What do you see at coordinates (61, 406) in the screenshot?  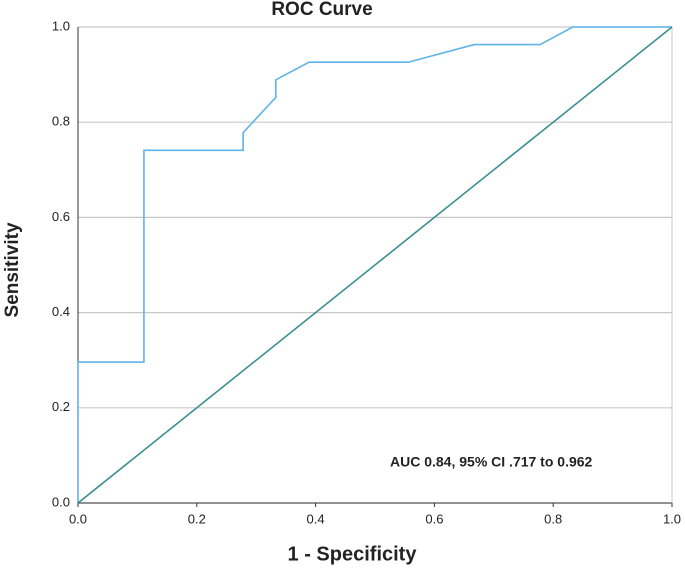 I see `y-tick-label: 0.2` at bounding box center [61, 406].